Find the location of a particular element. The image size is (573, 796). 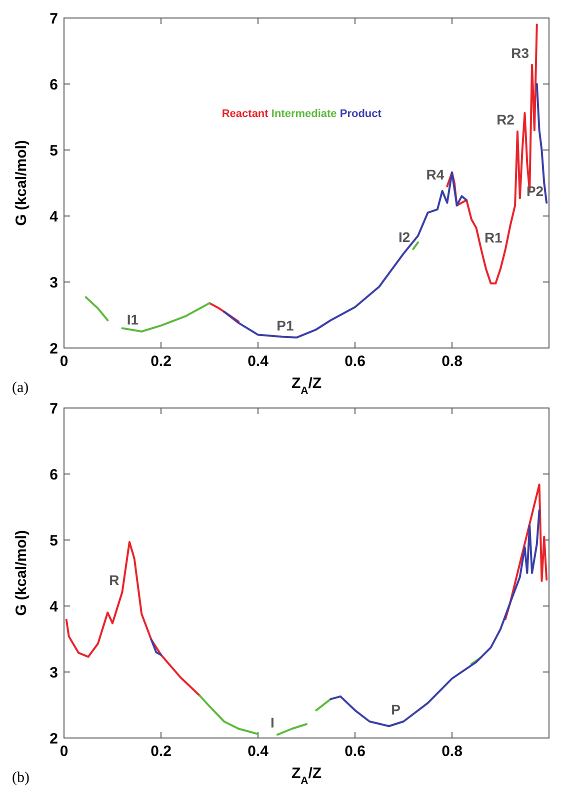

text: Intermediate is located at coordinates (302, 114).